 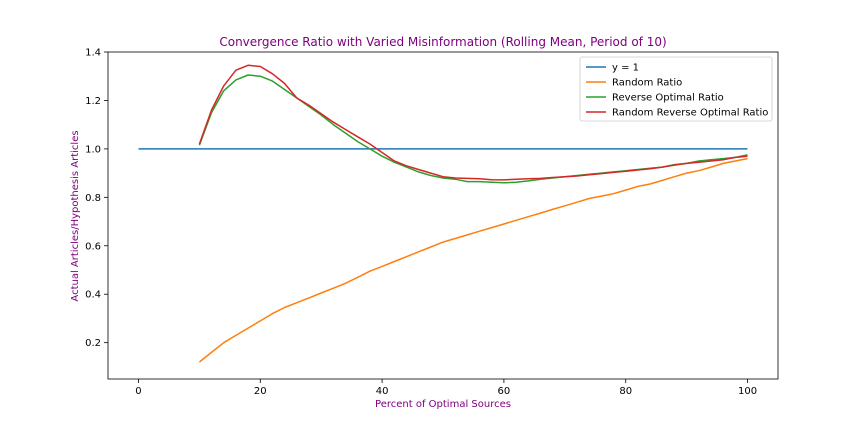 I want to click on x-tick-label: 0, so click(x=138, y=391).